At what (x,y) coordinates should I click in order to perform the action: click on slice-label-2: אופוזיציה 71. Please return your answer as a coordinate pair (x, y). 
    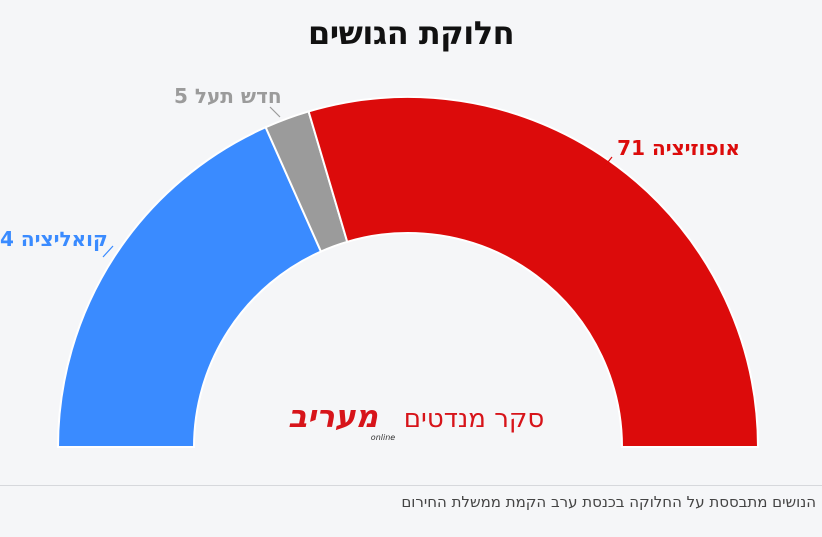
    Looking at the image, I should click on (678, 148).